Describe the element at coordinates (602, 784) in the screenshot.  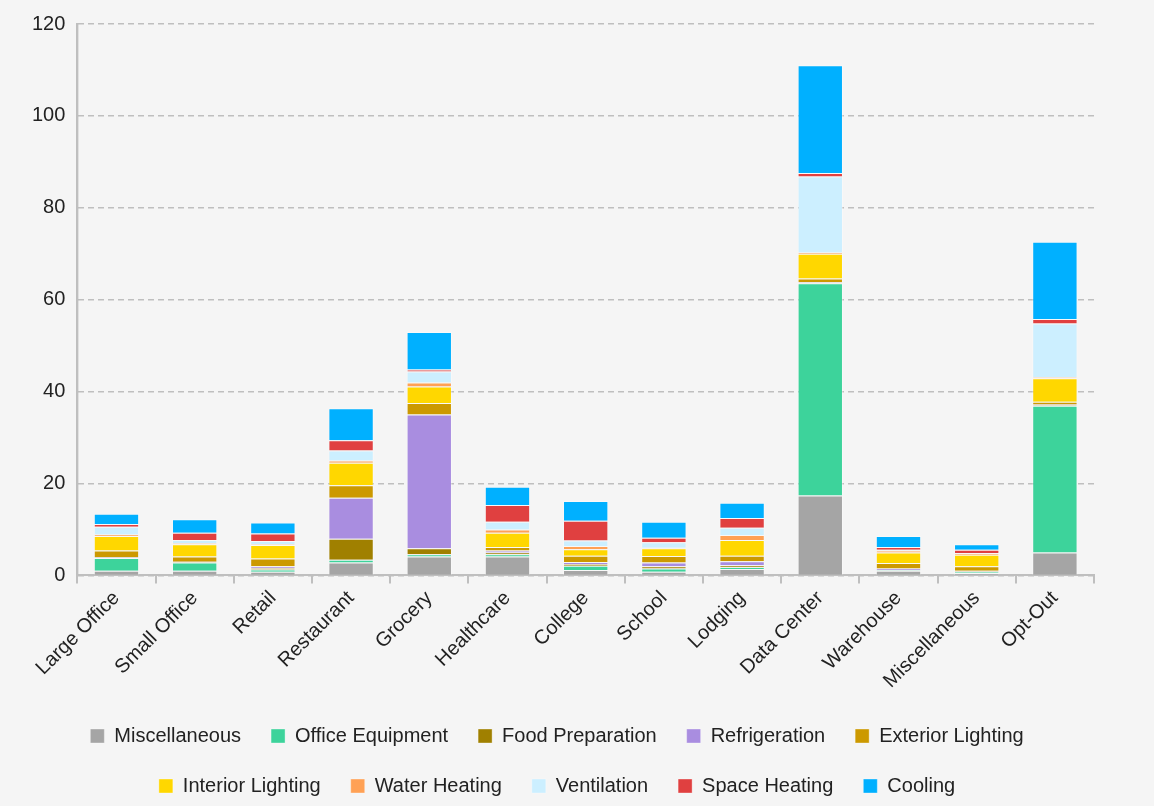
I see `legend-label: Ventilation` at that location.